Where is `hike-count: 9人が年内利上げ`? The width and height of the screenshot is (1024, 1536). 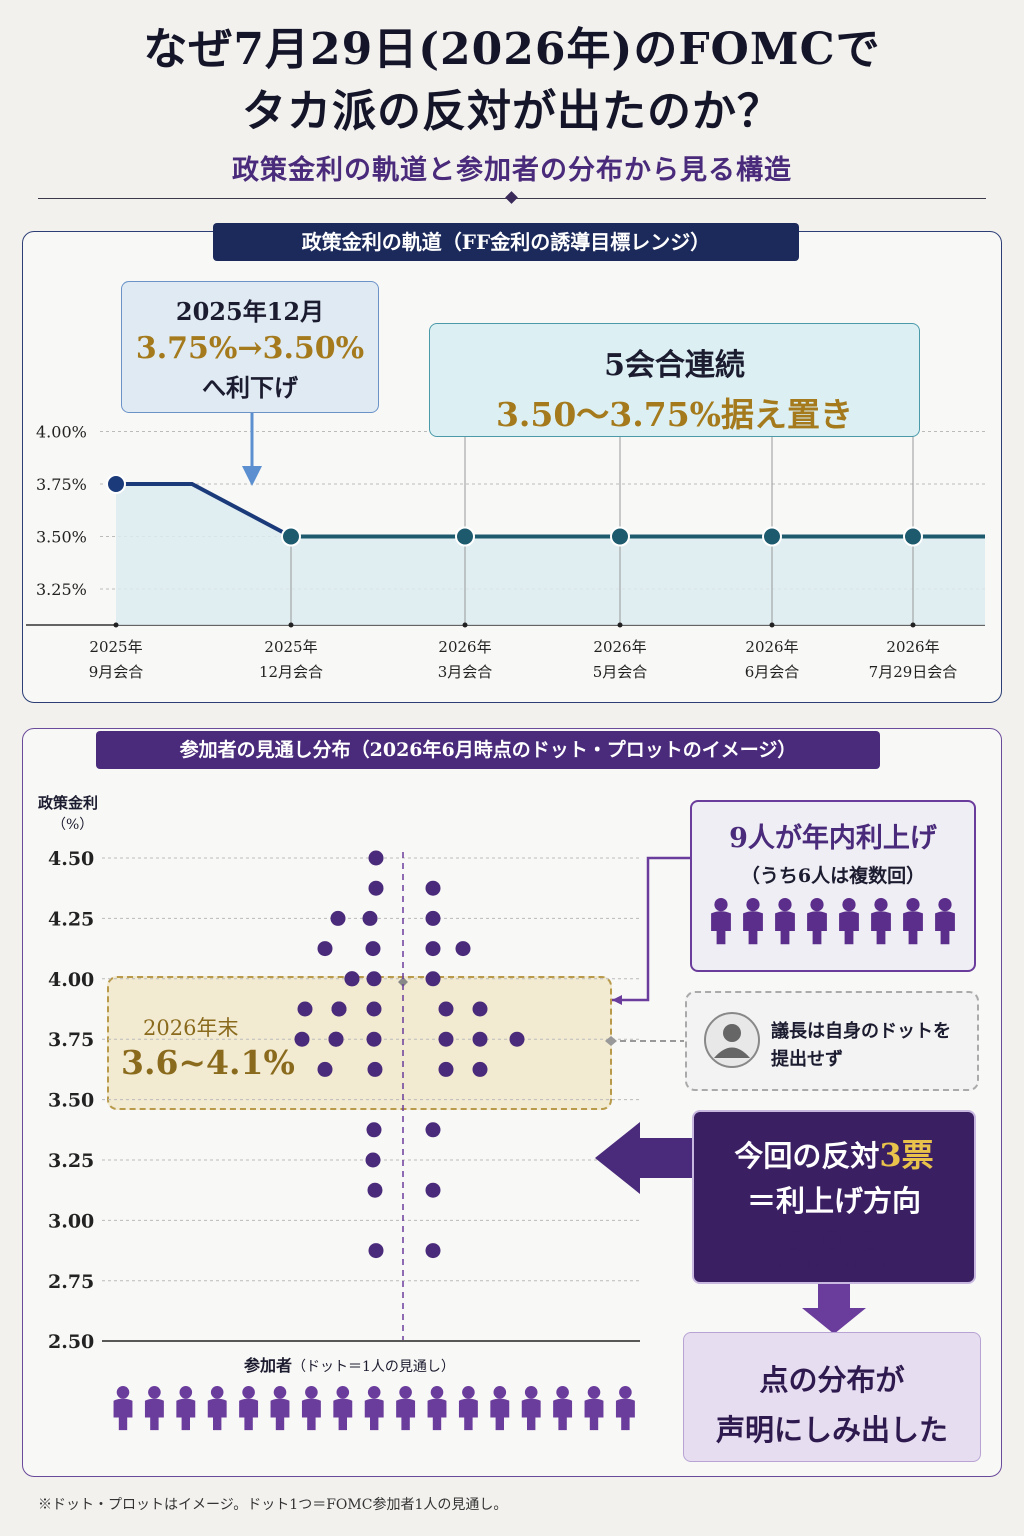 hike-count: 9人が年内利上げ is located at coordinates (833, 838).